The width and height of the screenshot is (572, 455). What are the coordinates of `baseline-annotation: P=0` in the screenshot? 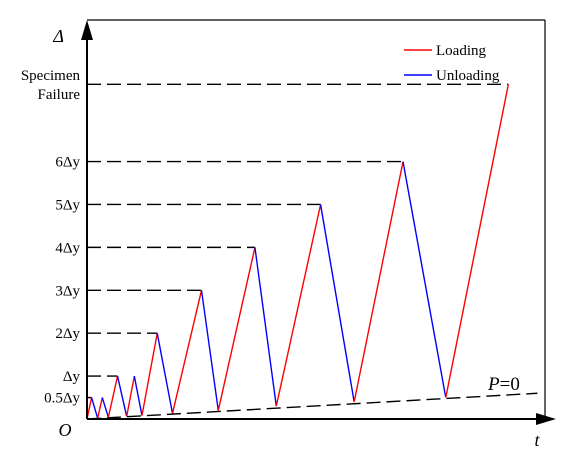 It's located at (503, 384).